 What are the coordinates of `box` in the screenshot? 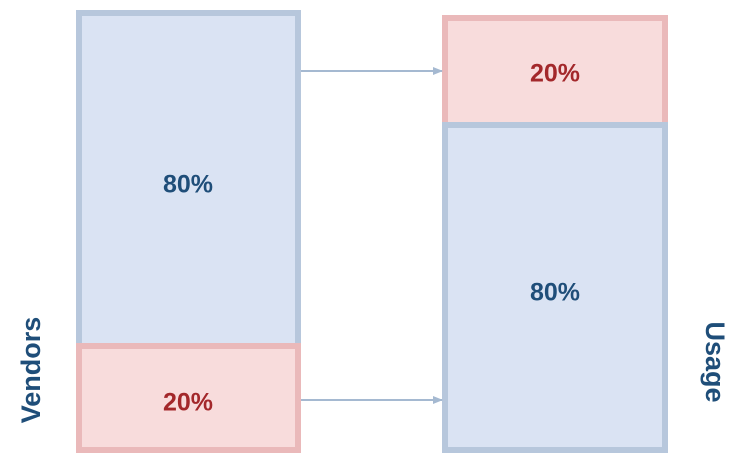 It's located at (188, 398).